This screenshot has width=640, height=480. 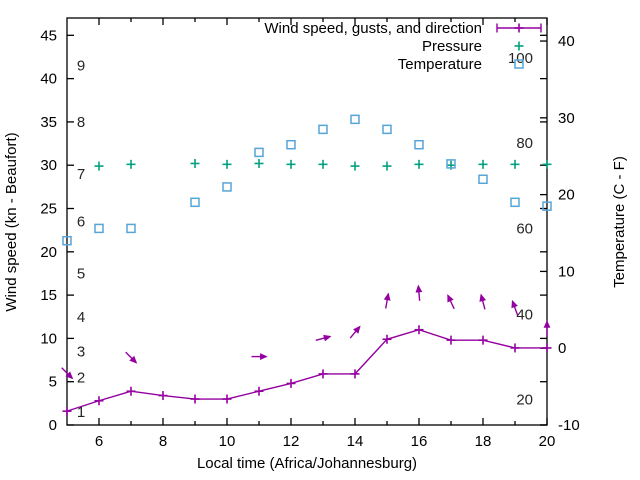 I want to click on x-tick-label: 6, so click(x=99, y=441).